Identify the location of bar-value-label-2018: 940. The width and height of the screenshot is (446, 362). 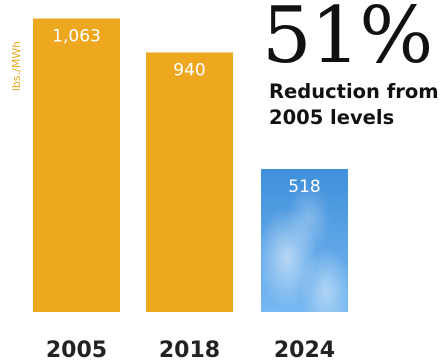
(189, 70).